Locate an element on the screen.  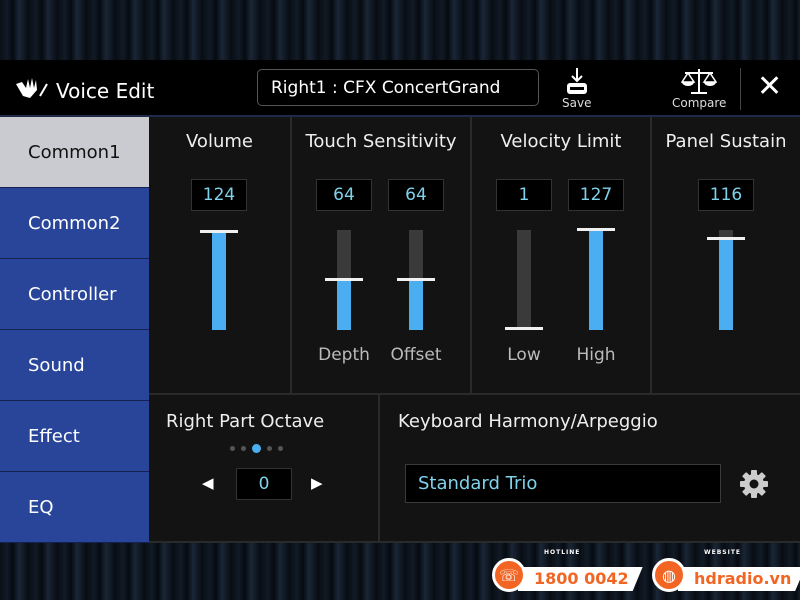
sidebar-item-sound: Sound is located at coordinates (74, 365).